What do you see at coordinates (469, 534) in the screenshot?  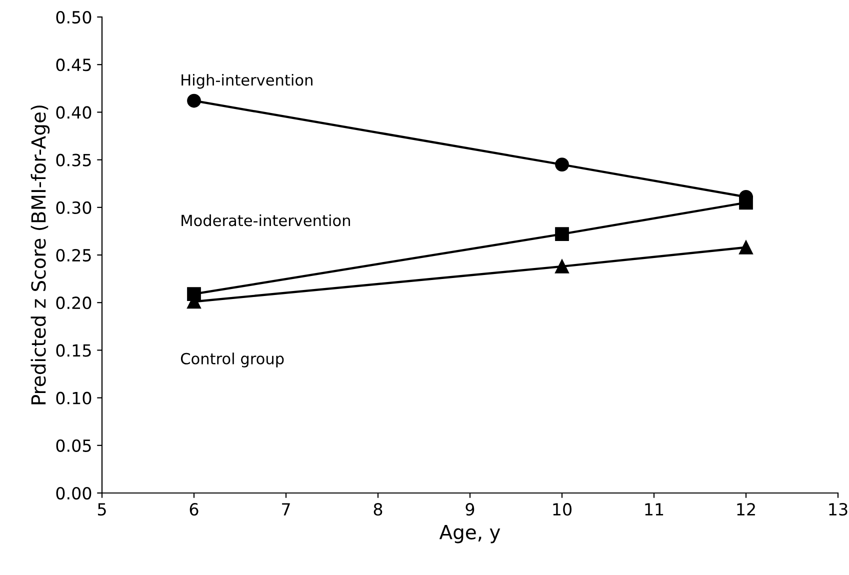 I see `x-axis-title: Age, y` at bounding box center [469, 534].